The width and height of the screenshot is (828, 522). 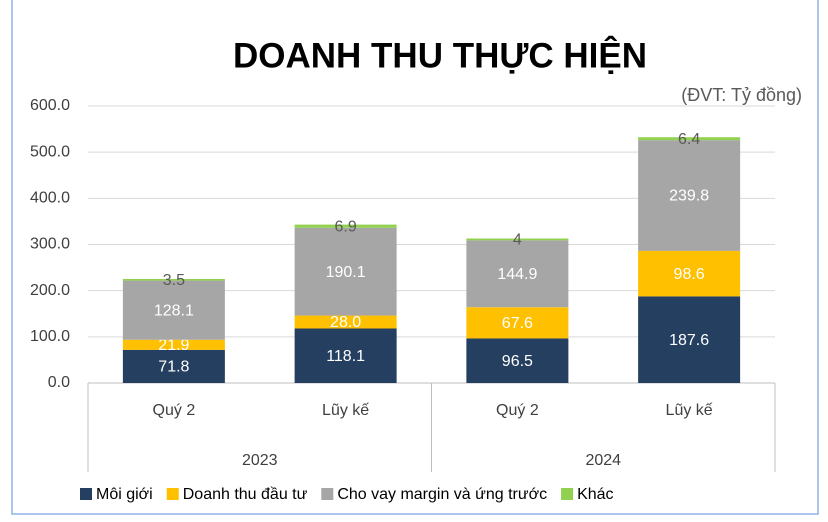 I want to click on group-label: 2023, so click(x=260, y=460).